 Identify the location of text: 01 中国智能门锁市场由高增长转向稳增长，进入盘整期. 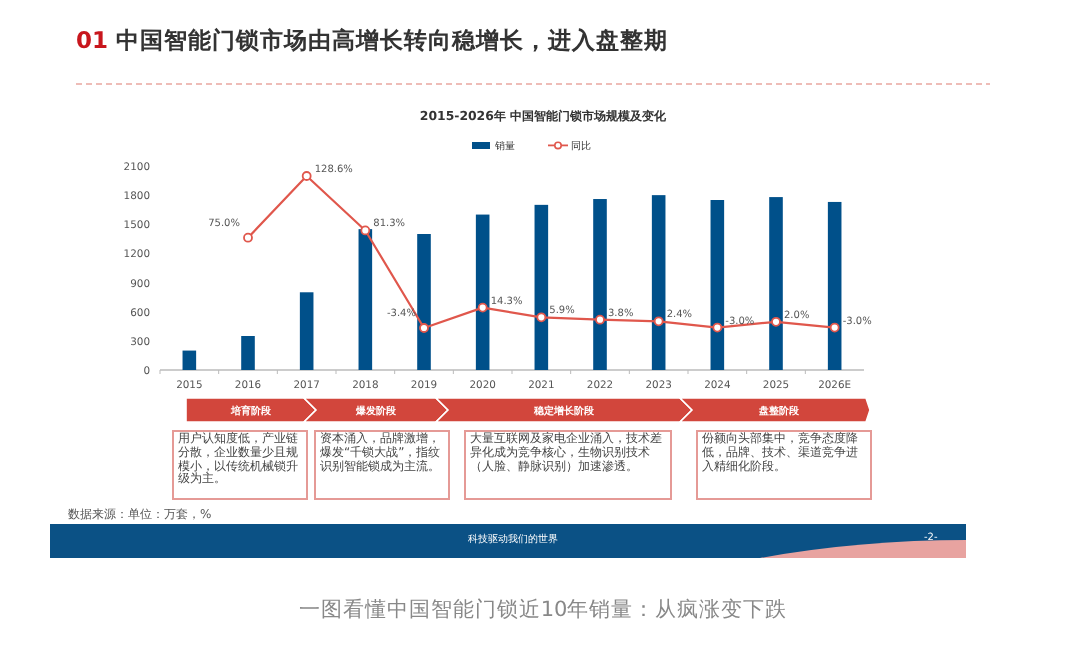
(372, 41).